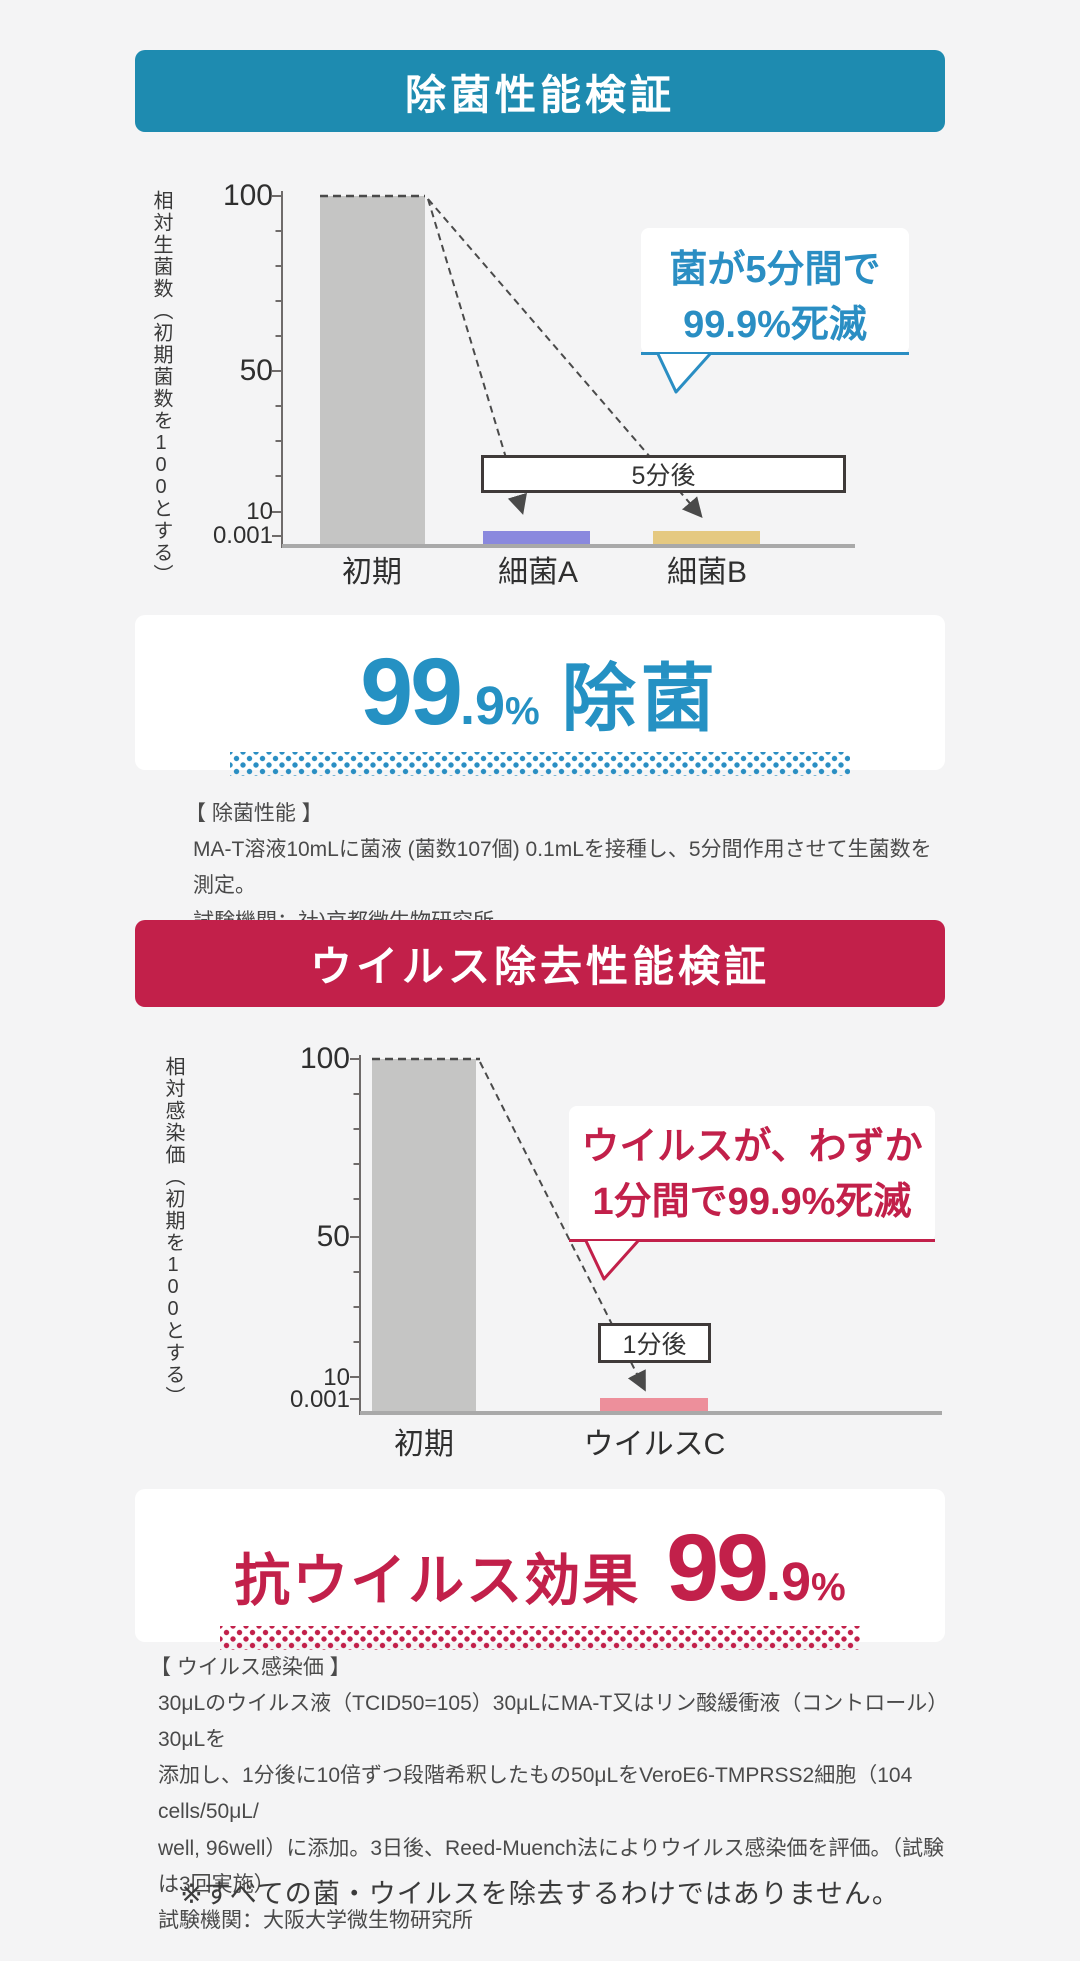 This screenshot has height=1961, width=1080. Describe the element at coordinates (250, 1667) in the screenshot. I see `footnote-title: 【 ウイルス感染価 】` at that location.